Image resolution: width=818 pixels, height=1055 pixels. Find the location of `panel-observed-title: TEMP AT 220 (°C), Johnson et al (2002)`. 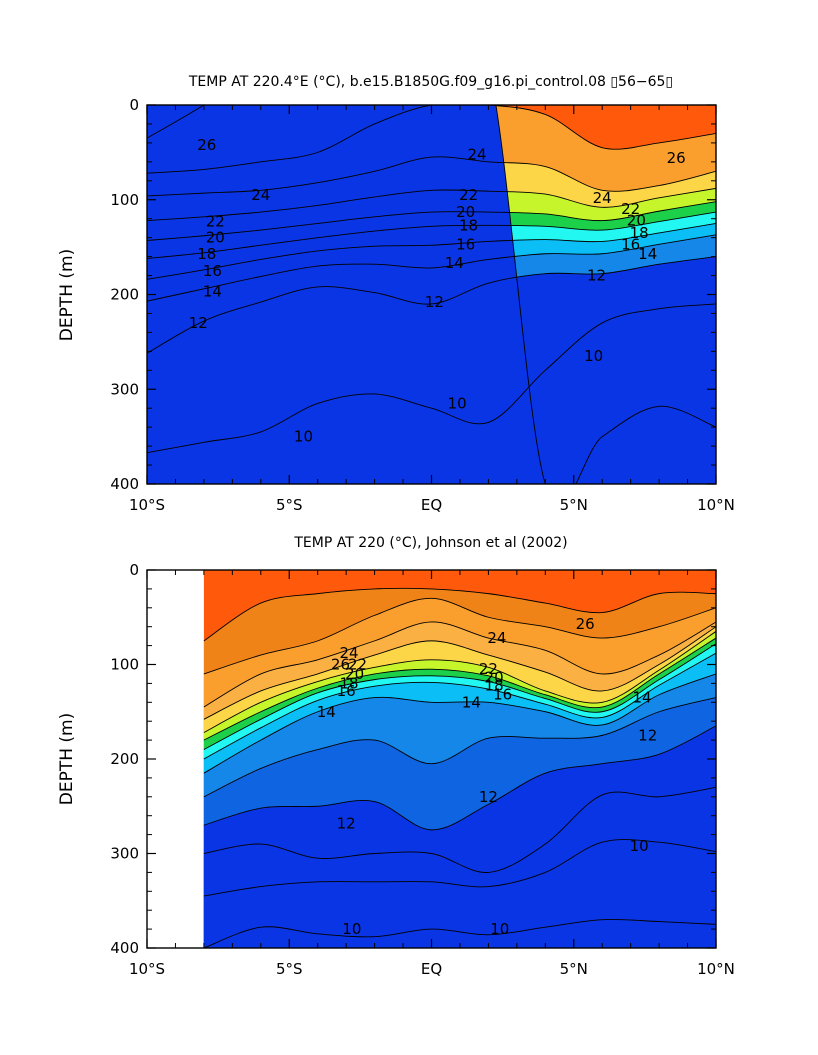

panel-observed-title: TEMP AT 220 (°C), Johnson et al (2002) is located at coordinates (430, 543).